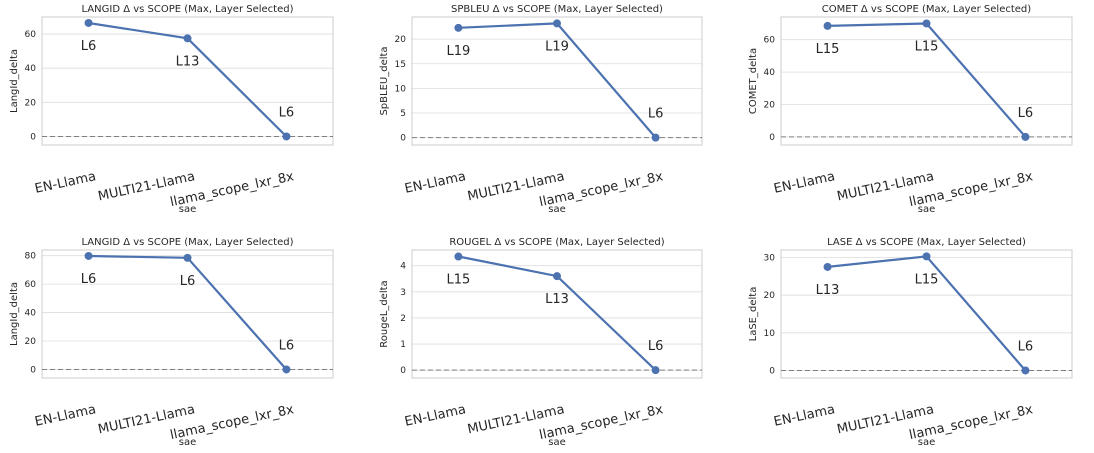 The width and height of the screenshot is (1094, 453). I want to click on y-tick-label: 80, so click(31, 257).